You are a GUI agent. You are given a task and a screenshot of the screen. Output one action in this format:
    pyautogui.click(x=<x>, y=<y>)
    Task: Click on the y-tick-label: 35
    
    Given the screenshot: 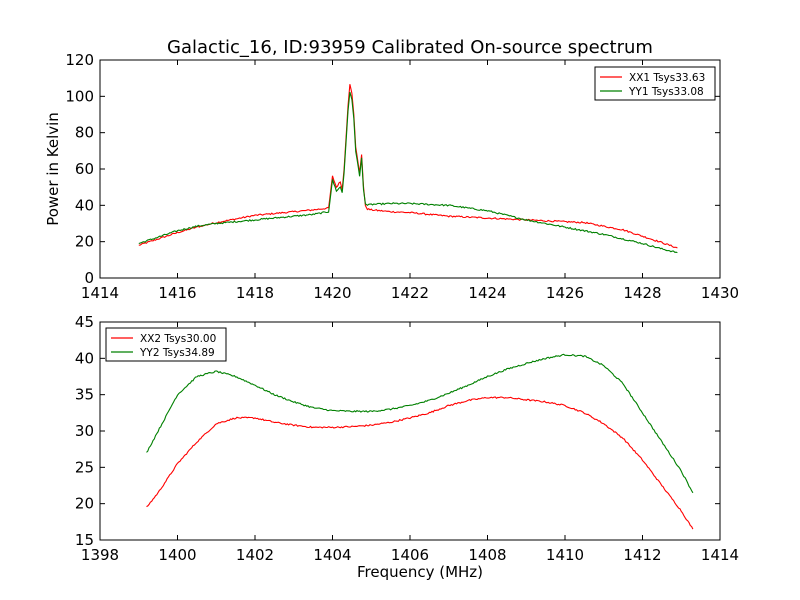 What is the action you would take?
    pyautogui.click(x=84, y=395)
    